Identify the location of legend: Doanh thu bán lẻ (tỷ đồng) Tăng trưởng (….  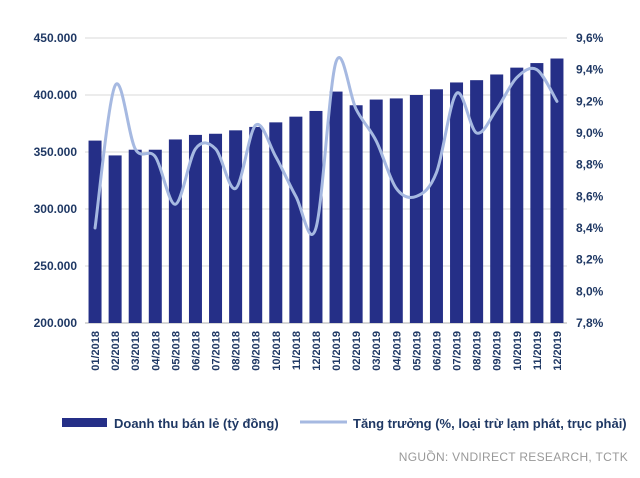
(344, 423).